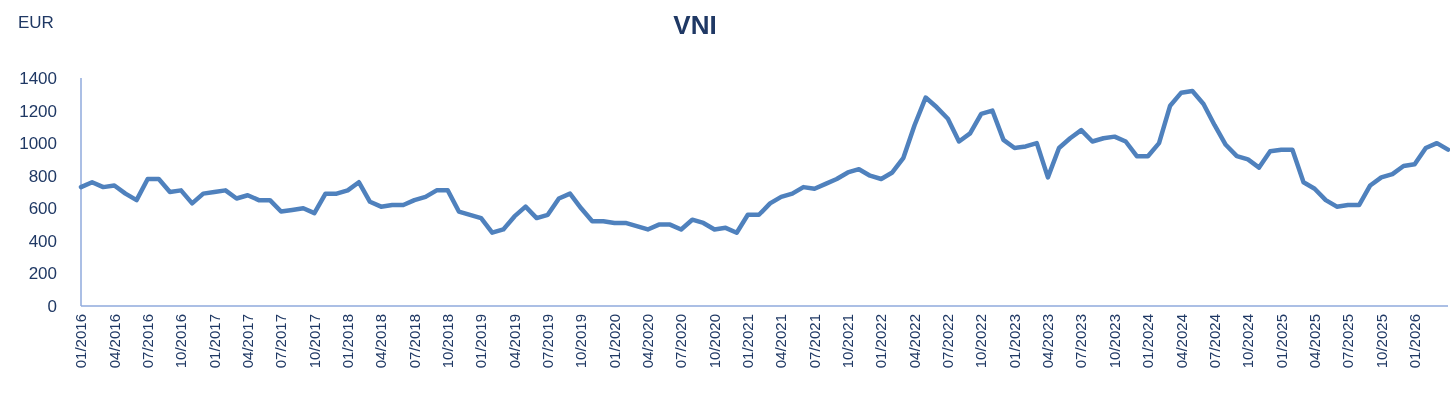 The image size is (1450, 407). I want to click on x-tick-label: 07/2025, so click(1348, 341).